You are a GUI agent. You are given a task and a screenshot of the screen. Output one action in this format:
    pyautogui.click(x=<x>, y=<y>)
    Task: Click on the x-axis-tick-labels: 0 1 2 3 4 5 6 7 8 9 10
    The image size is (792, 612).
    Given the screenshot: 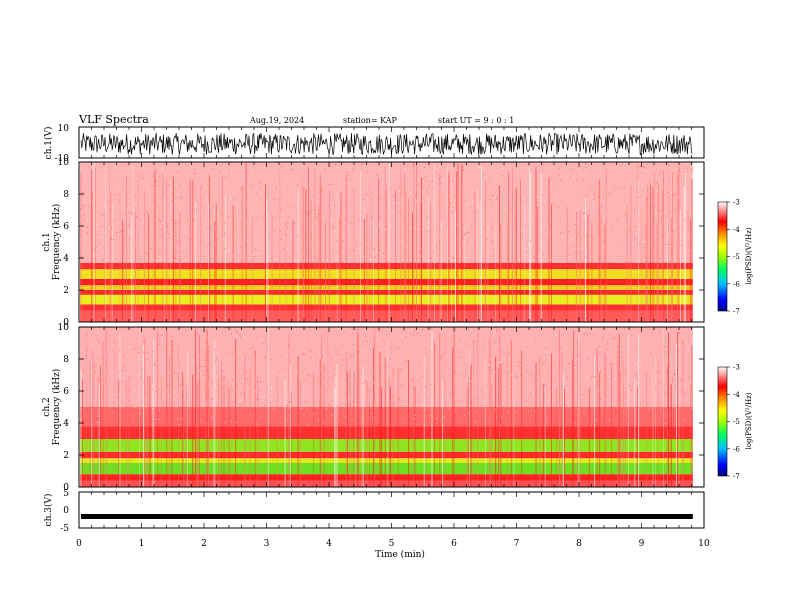 What is the action you would take?
    pyautogui.click(x=393, y=544)
    